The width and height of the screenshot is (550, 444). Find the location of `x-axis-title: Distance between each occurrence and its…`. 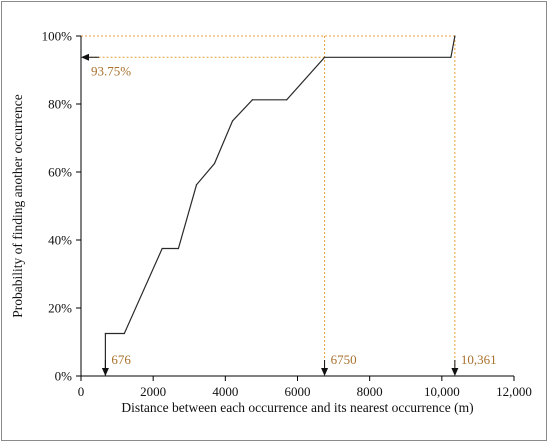

x-axis-title: Distance between each occurrence and its… is located at coordinates (297, 407).